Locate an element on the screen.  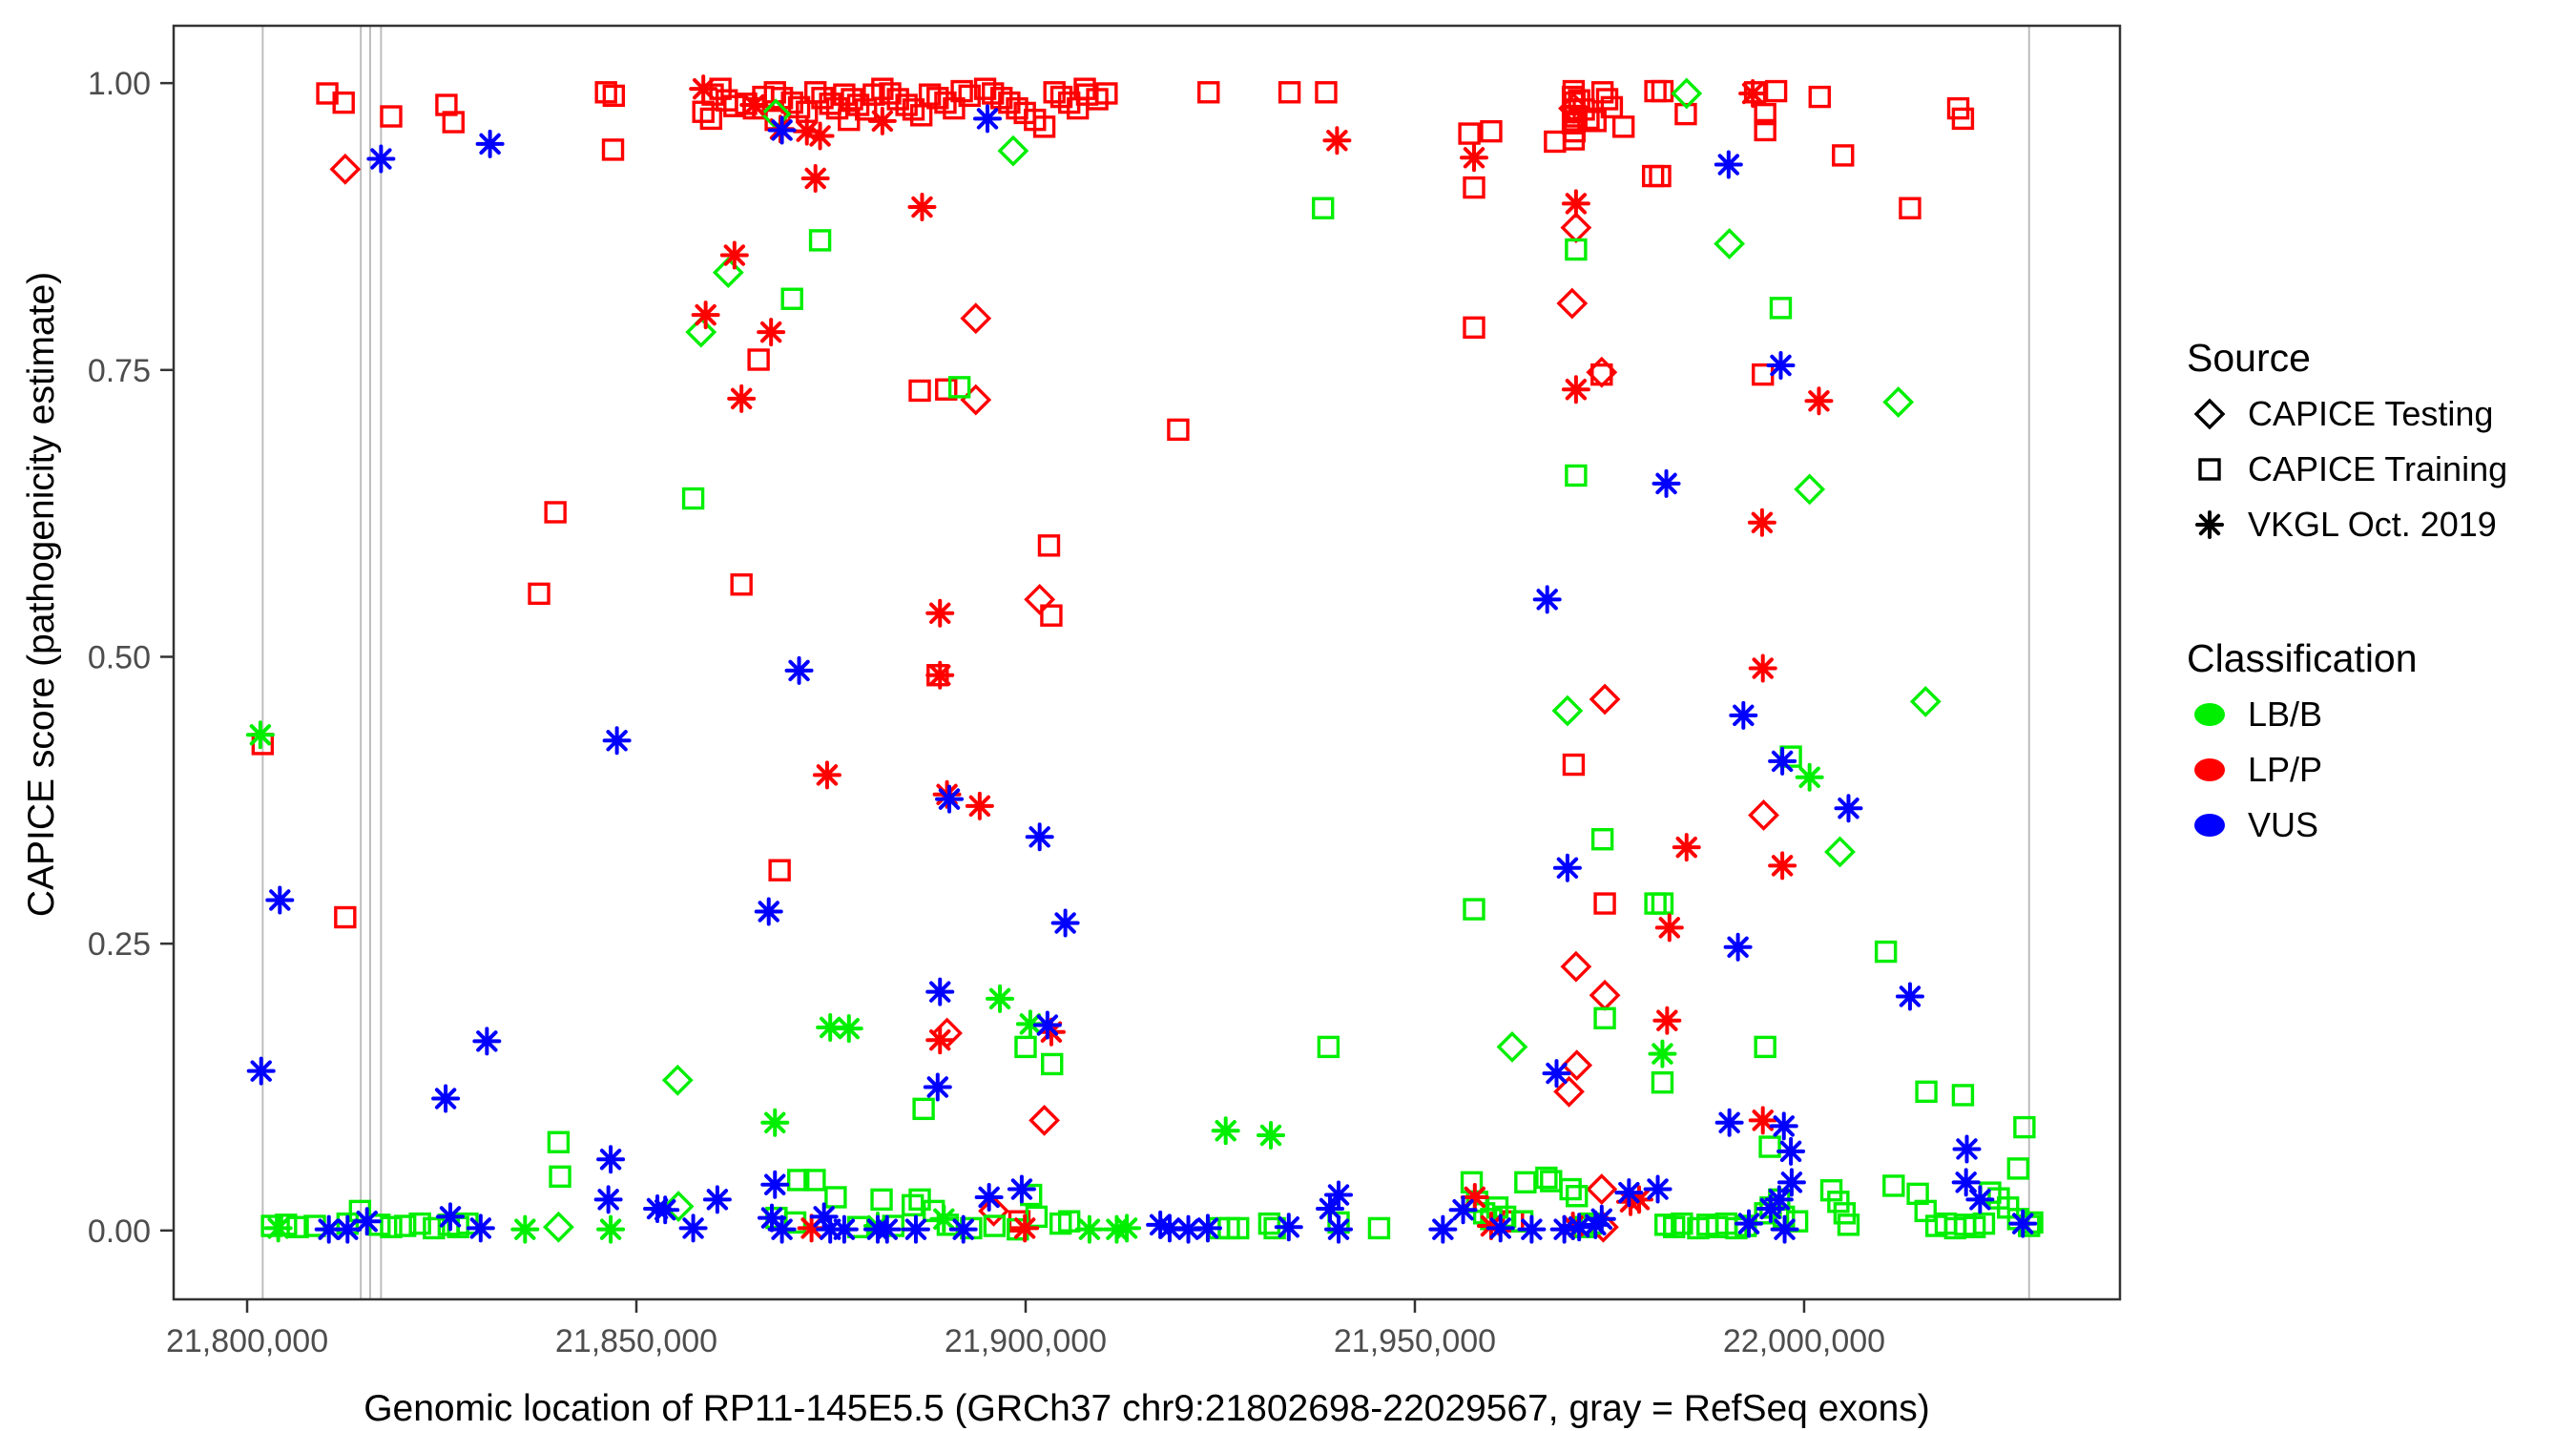
x-tick-label: 21,900,000 is located at coordinates (1026, 1341).